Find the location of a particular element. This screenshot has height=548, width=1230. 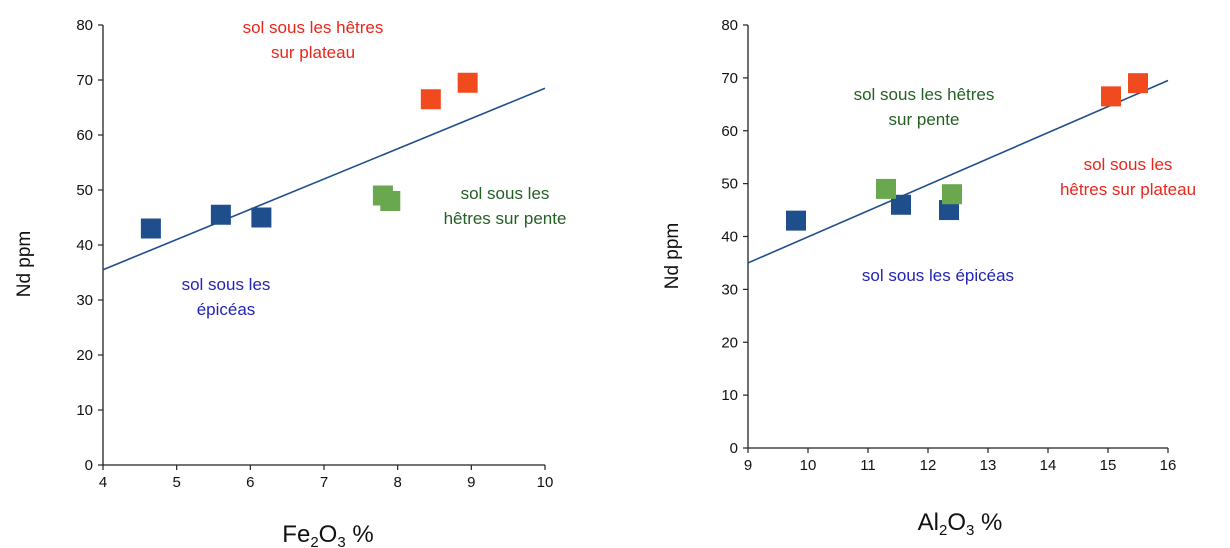

svg-text: hêtres sur plateau is located at coordinates (1128, 189).